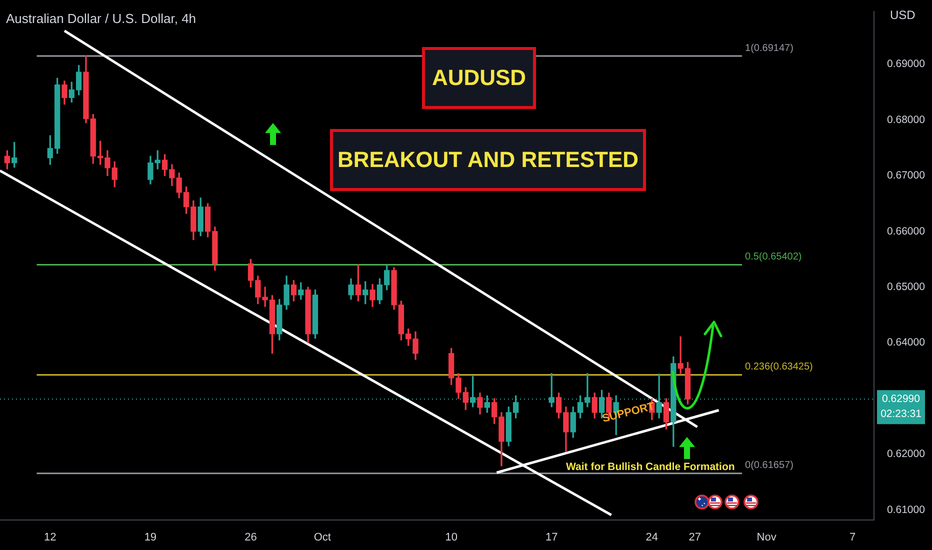 The height and width of the screenshot is (550, 932). What do you see at coordinates (773, 256) in the screenshot?
I see `ref-line-label: 0.5(0.65402)` at bounding box center [773, 256].